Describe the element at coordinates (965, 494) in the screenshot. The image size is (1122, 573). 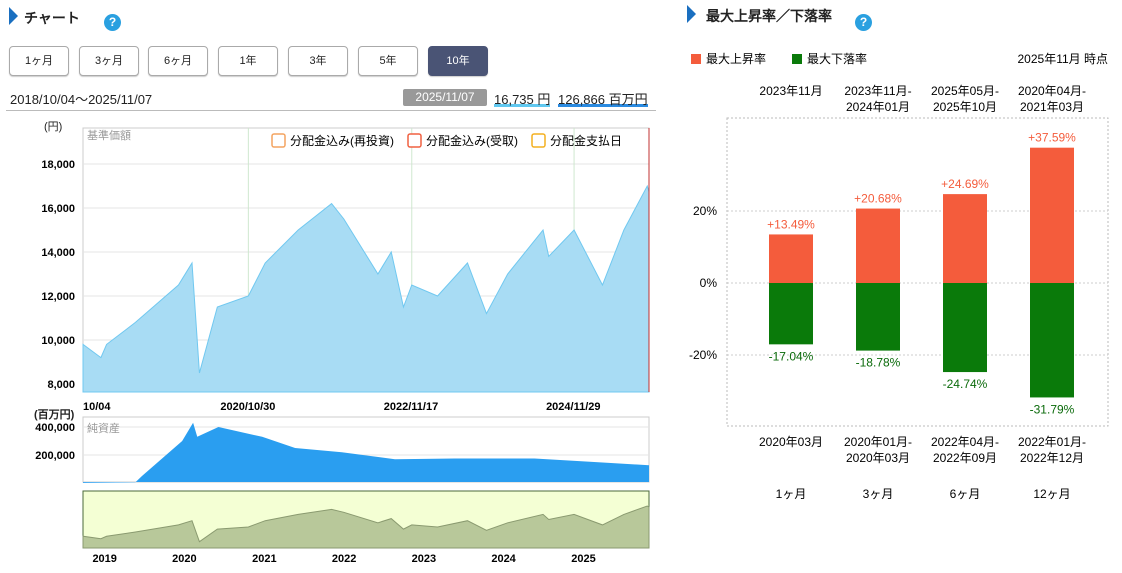
I see `category-label: 6ヶ月` at that location.